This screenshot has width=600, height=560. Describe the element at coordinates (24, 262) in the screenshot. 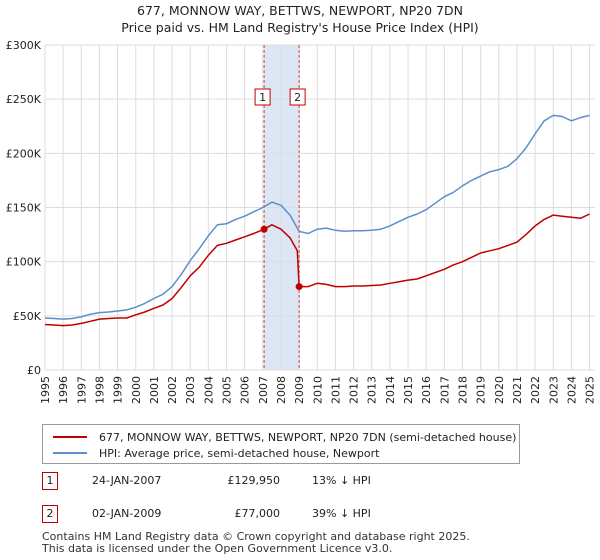

I see `y-tick-label: £100K` at that location.